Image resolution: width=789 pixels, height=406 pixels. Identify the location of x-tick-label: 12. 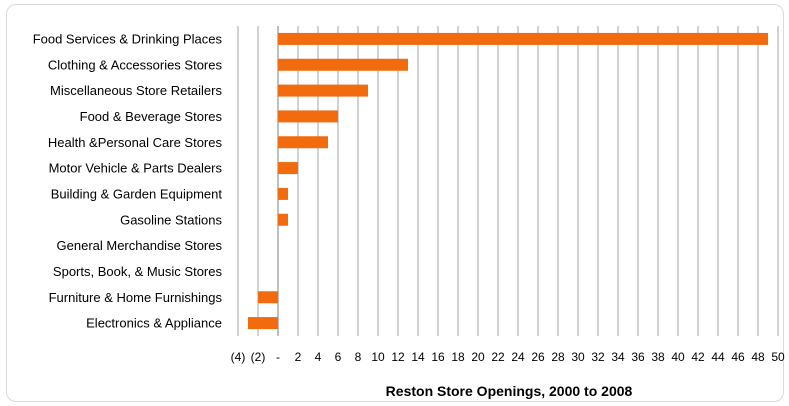
(398, 357).